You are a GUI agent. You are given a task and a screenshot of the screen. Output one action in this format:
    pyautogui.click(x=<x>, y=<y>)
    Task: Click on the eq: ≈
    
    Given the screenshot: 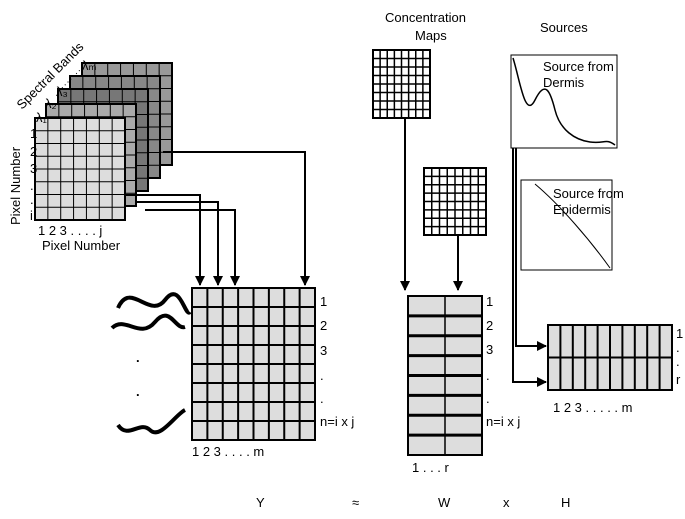 What is the action you would take?
    pyautogui.click(x=355, y=502)
    